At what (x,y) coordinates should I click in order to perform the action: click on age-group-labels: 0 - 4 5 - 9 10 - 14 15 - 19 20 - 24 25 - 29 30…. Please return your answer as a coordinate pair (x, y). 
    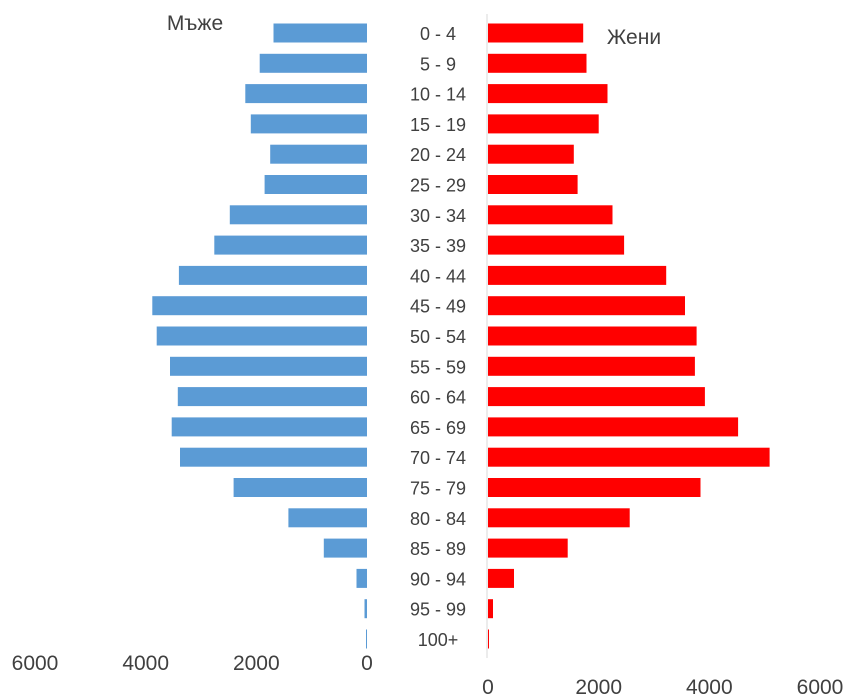
    Looking at the image, I should click on (438, 337).